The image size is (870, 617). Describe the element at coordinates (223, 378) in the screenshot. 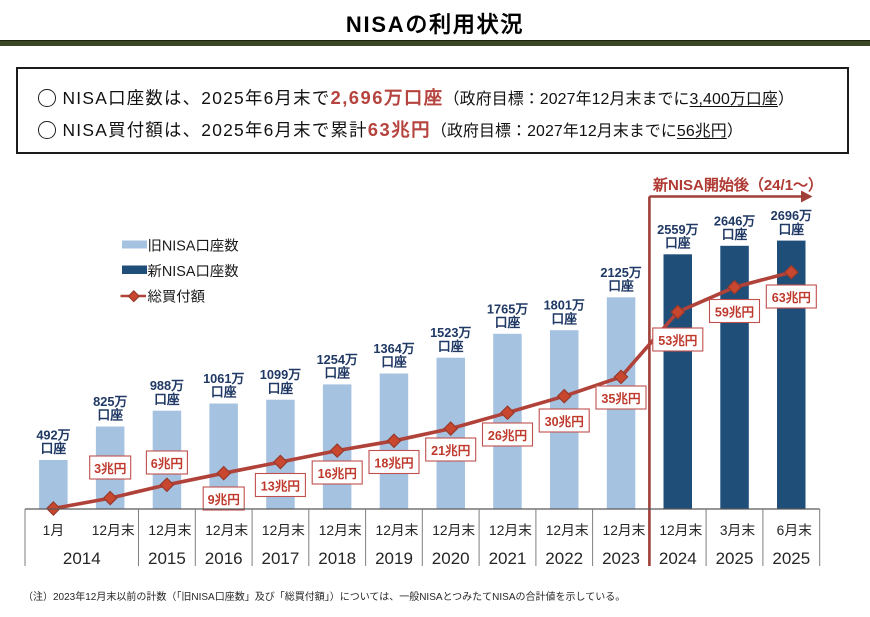

I see `svg-text: 1061万` at that location.